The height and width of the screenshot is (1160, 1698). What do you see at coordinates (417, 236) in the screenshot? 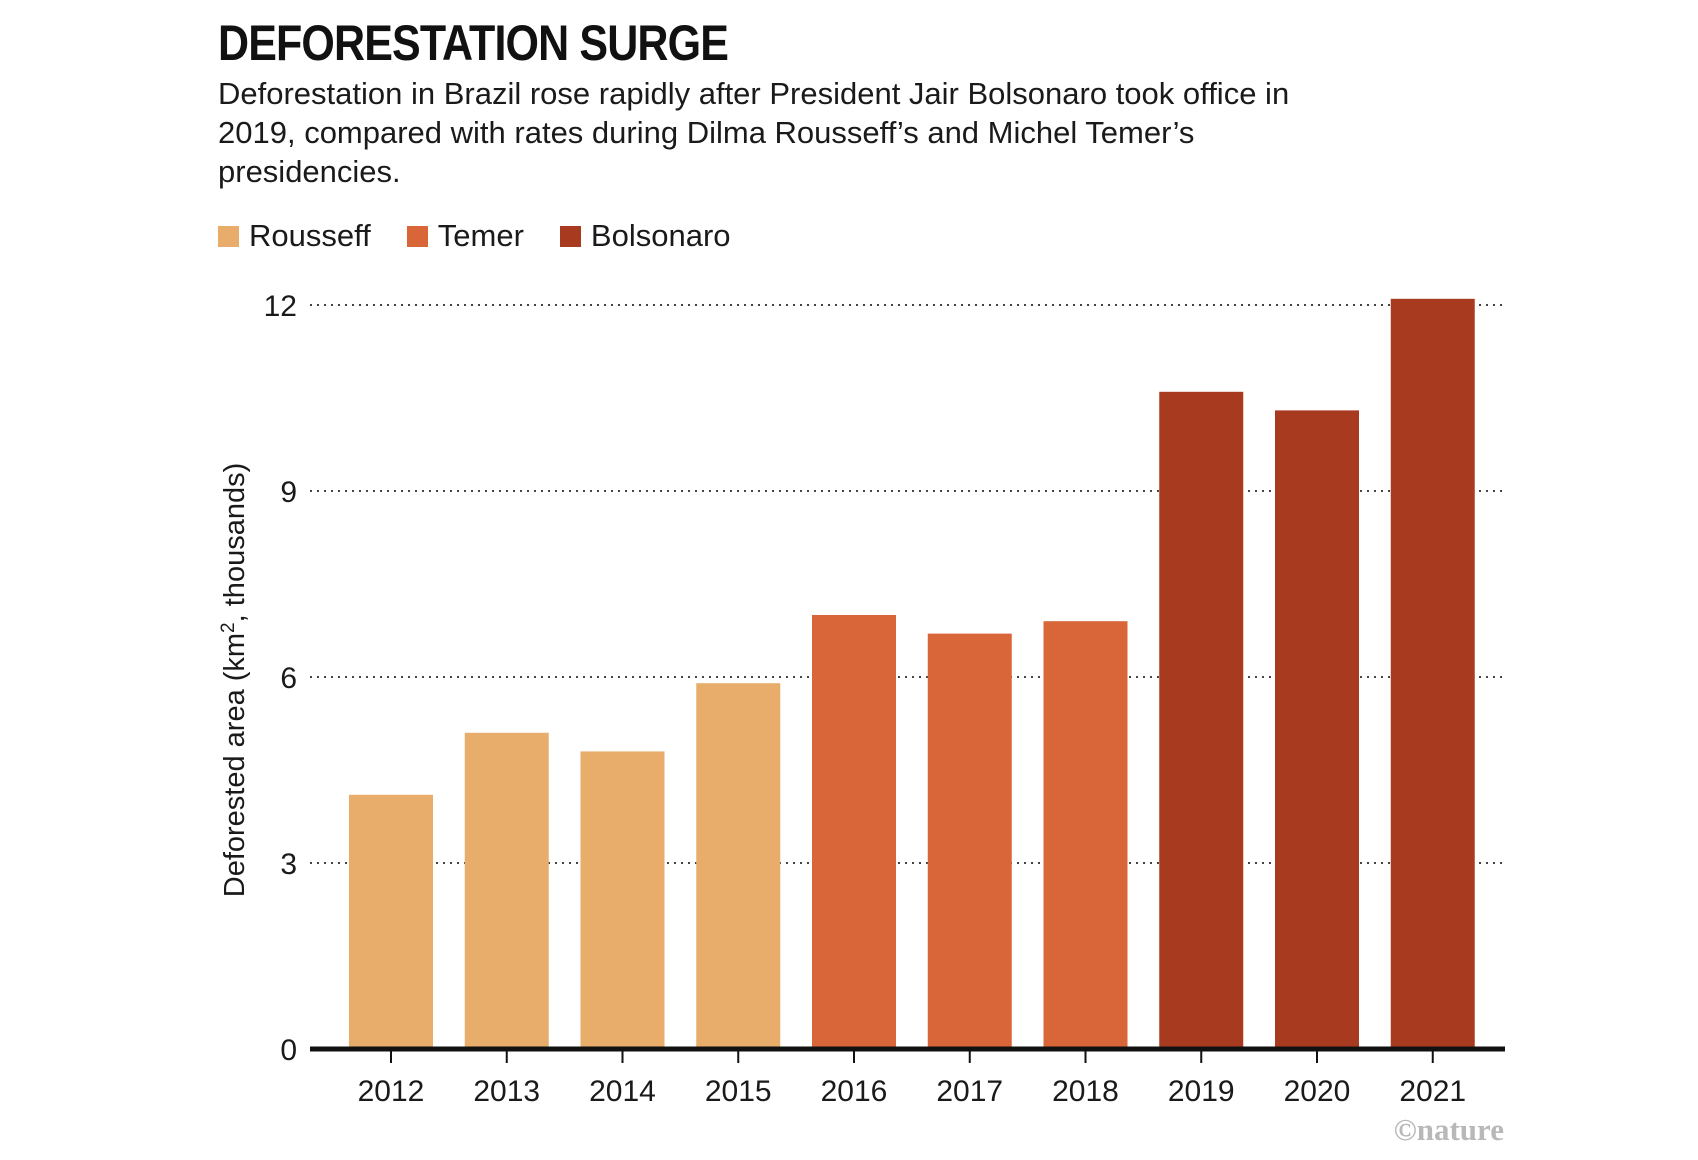
I see `legend-swatch-temer` at bounding box center [417, 236].